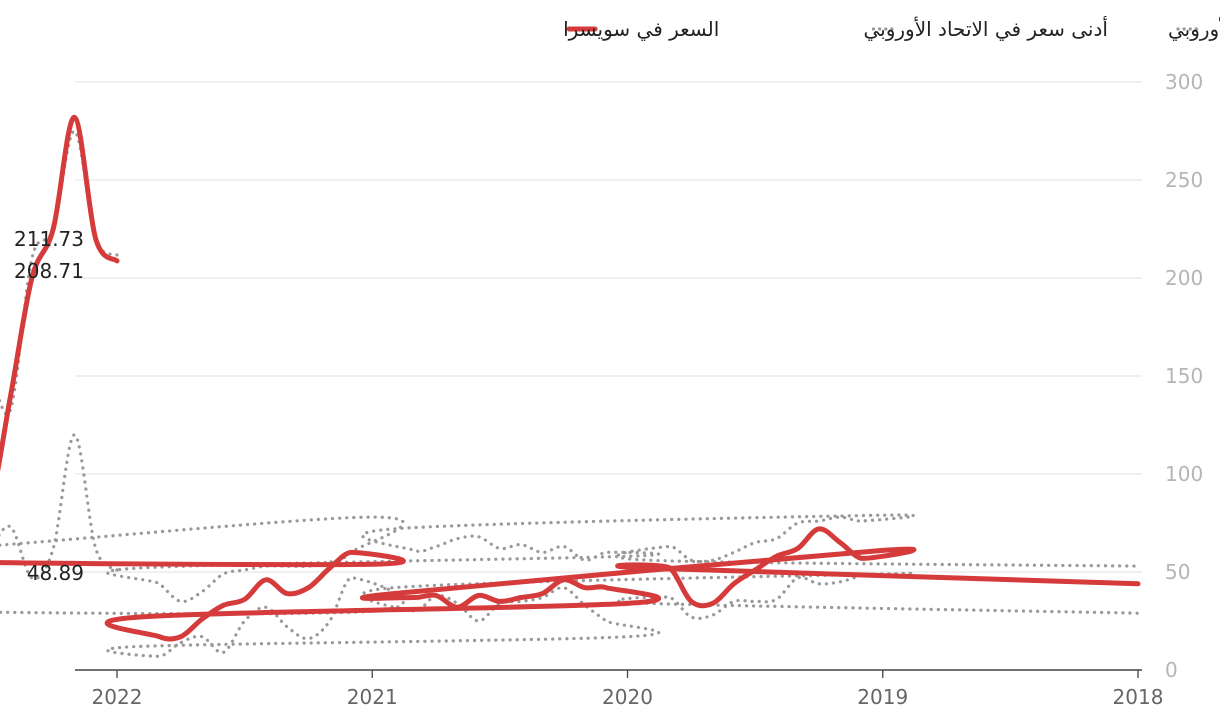 The image size is (1220, 722). I want to click on y-tick-label: 0, so click(1171, 670).